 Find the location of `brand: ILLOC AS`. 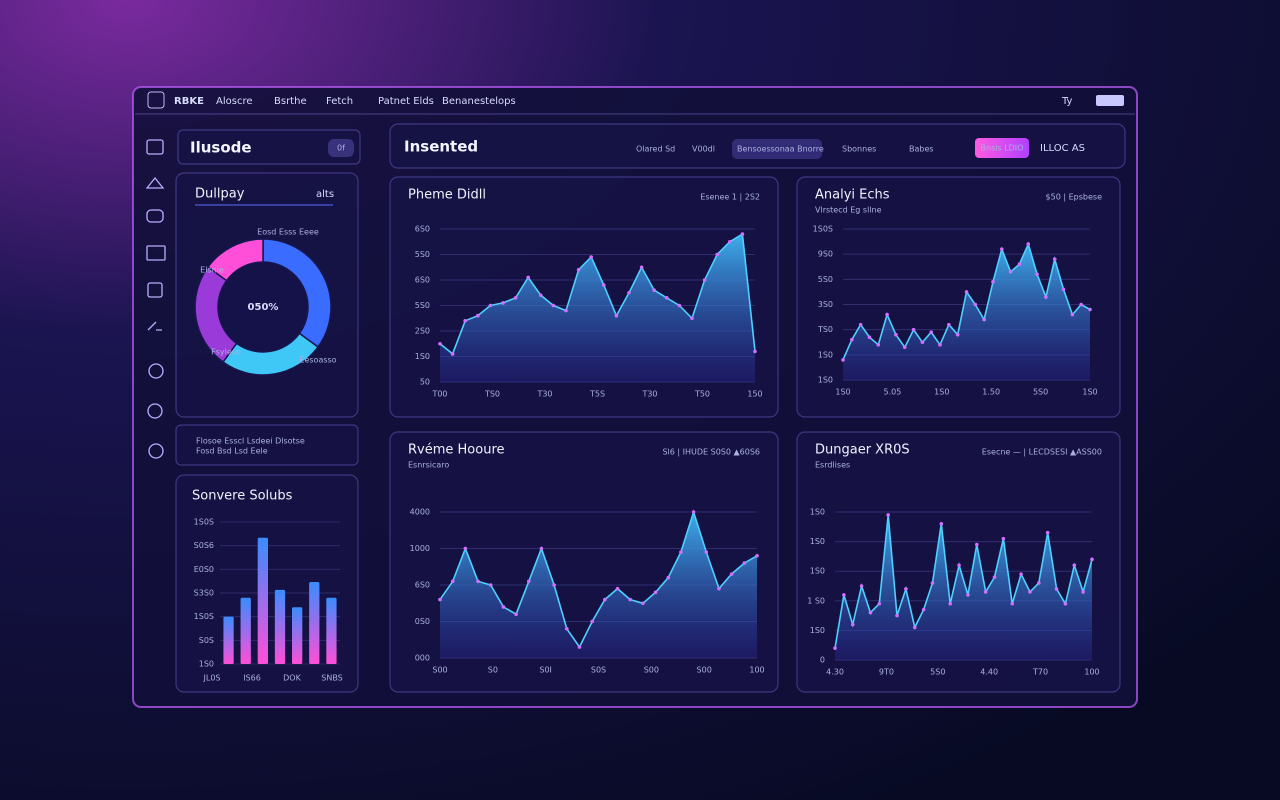

brand: ILLOC AS is located at coordinates (1062, 148).